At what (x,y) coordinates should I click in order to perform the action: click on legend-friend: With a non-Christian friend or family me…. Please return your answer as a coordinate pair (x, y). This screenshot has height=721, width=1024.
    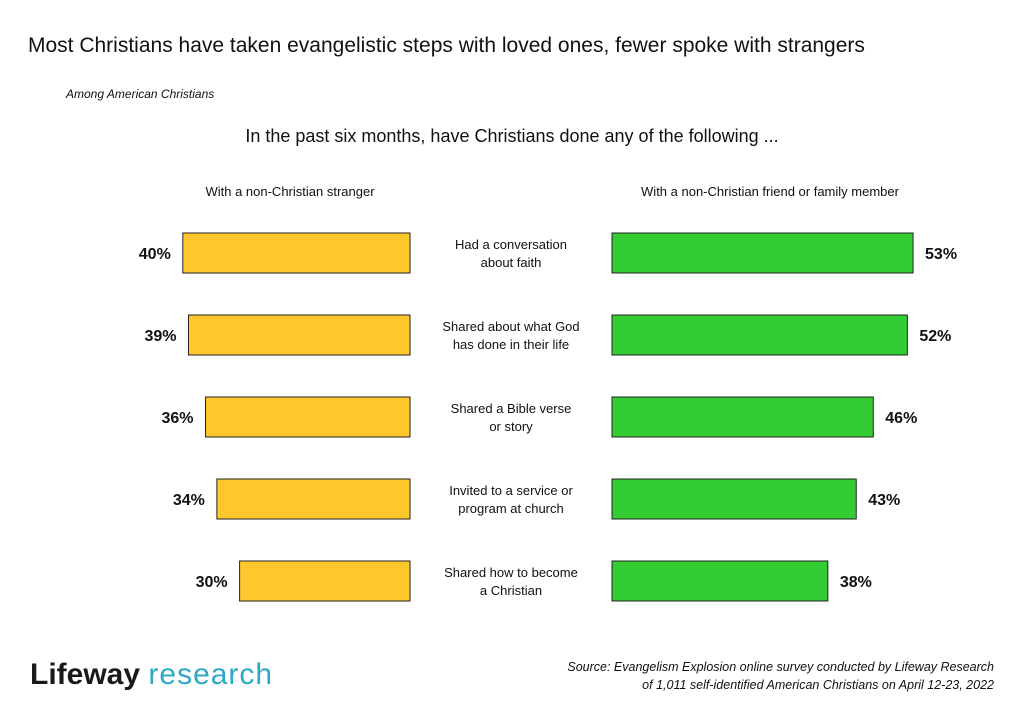
    Looking at the image, I should click on (770, 191).